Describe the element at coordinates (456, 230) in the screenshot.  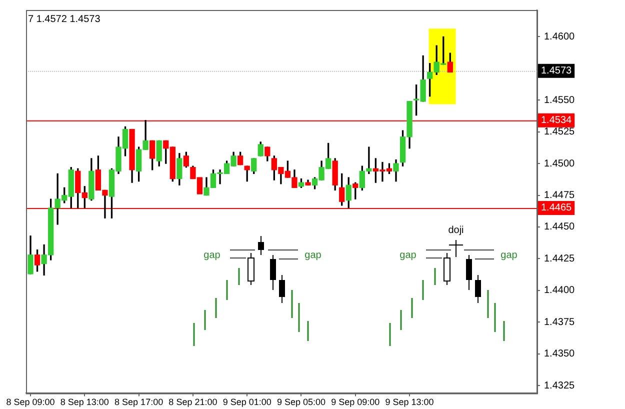
I see `annotation: doji` at that location.